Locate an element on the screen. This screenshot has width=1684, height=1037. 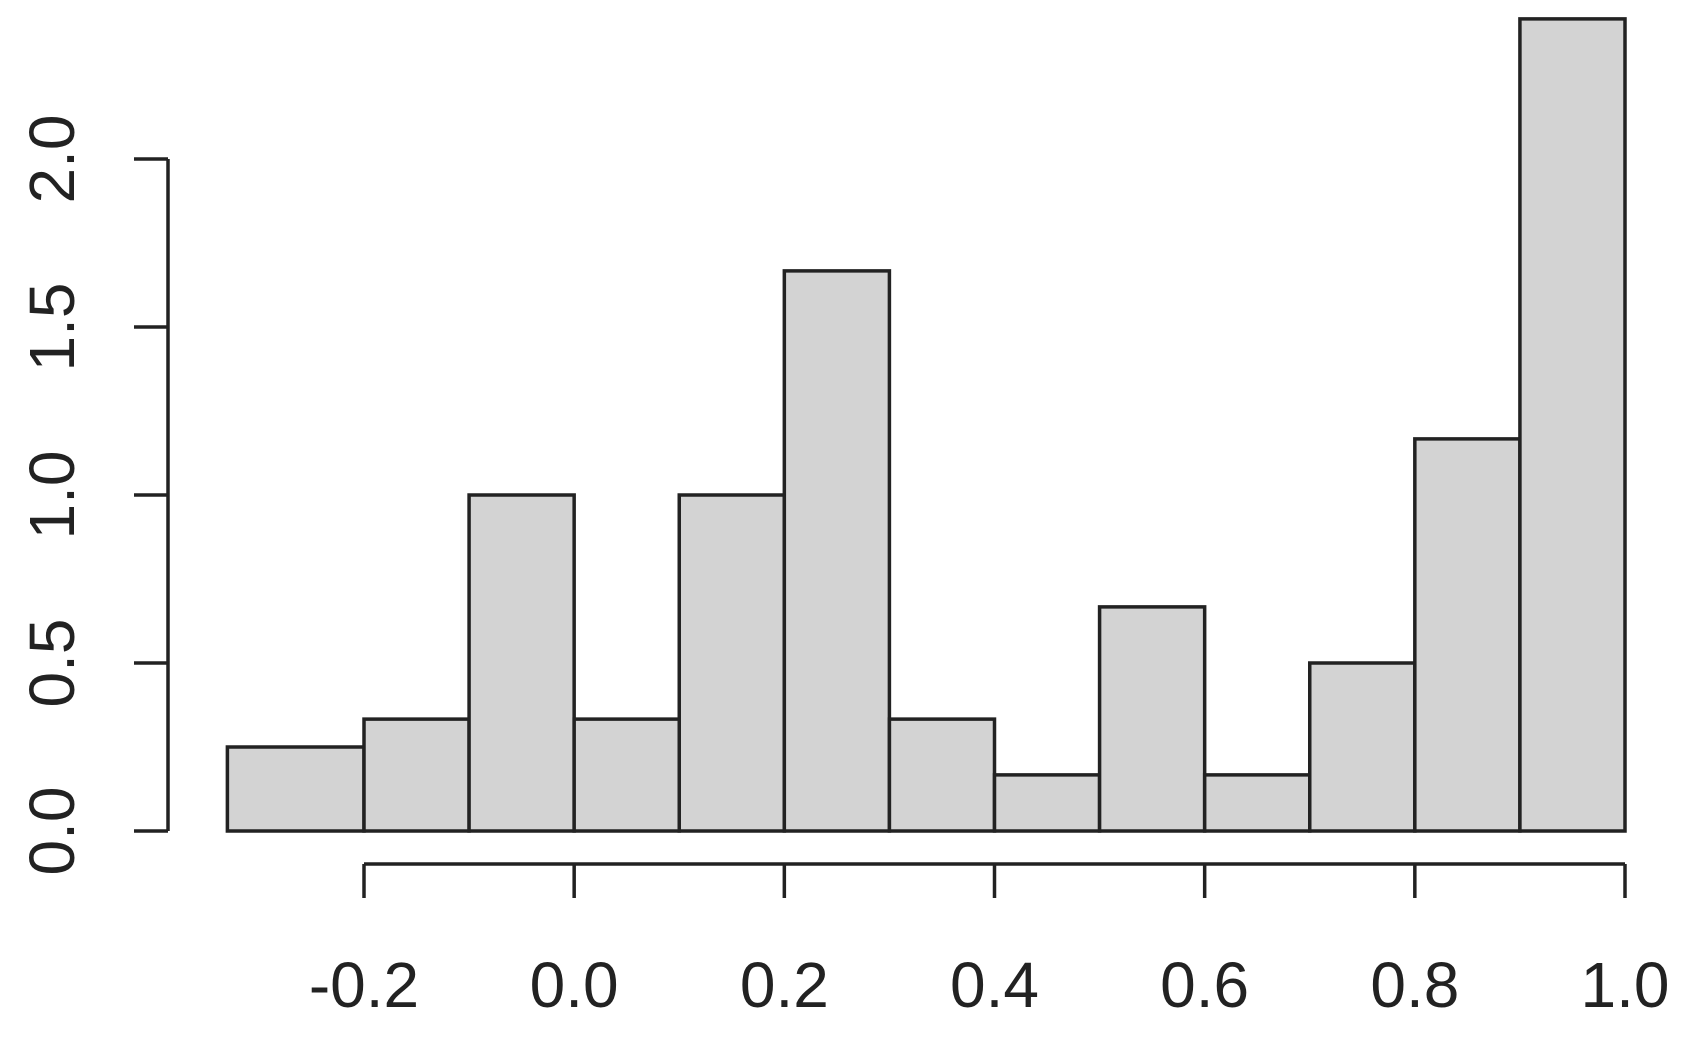
y-axis-tick-label: 1.0 is located at coordinates (52, 495).